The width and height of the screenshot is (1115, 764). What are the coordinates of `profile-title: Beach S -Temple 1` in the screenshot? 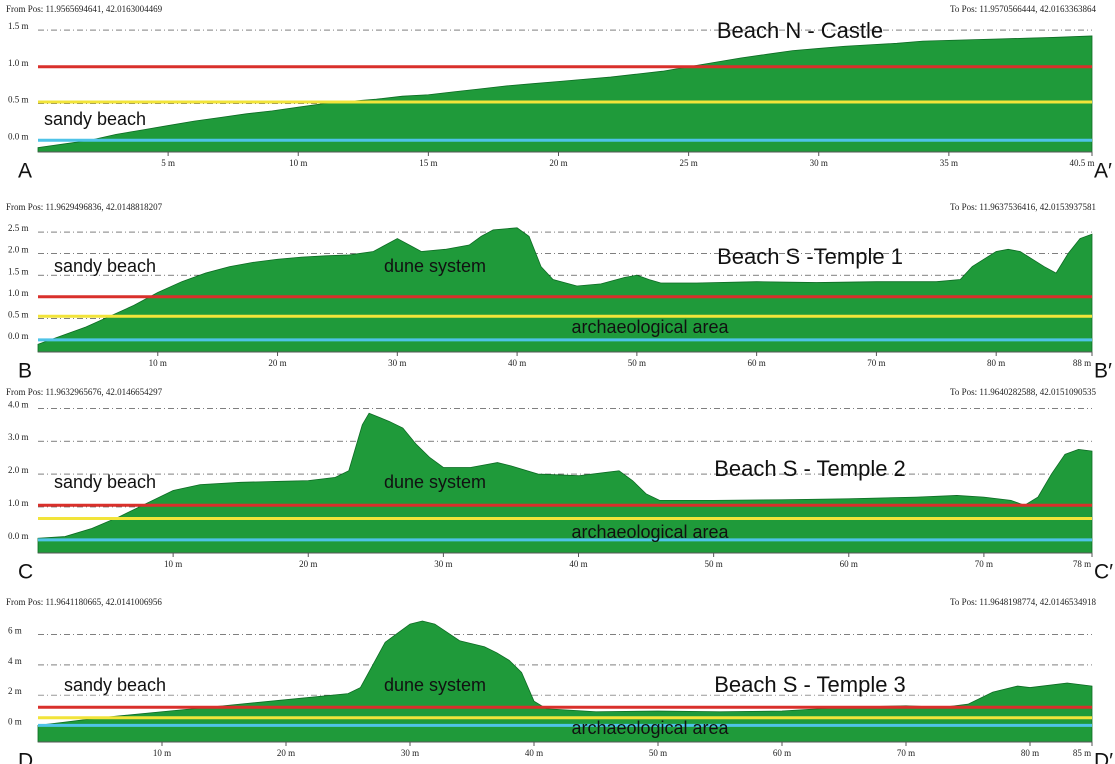 It's located at (810, 256).